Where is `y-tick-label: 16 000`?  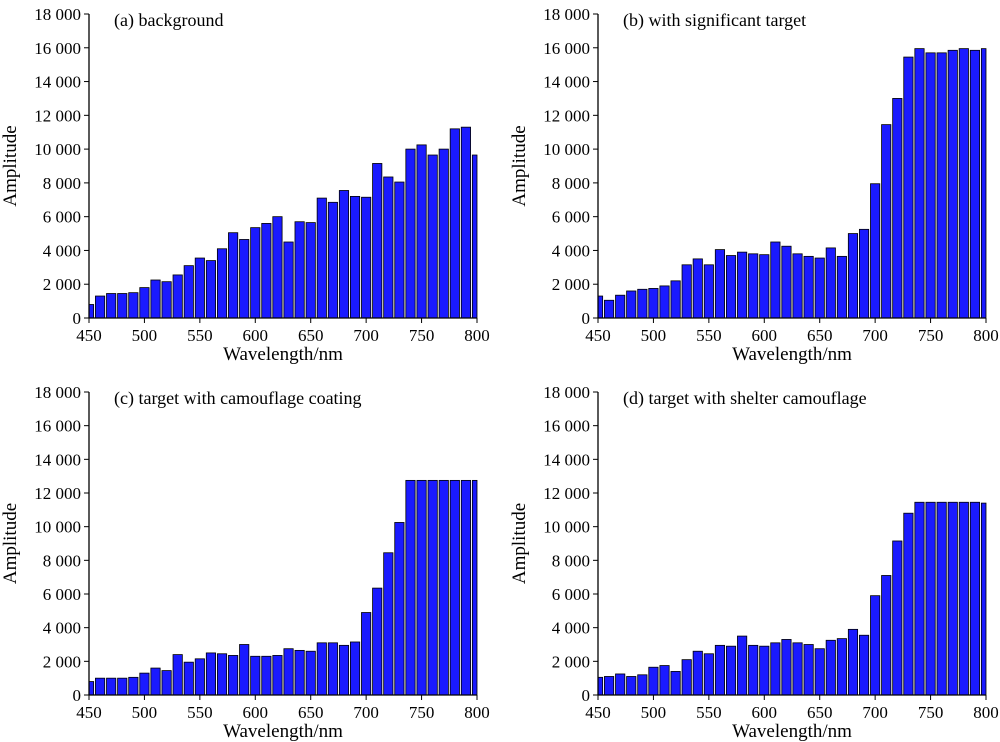 y-tick-label: 16 000 is located at coordinates (57, 48).